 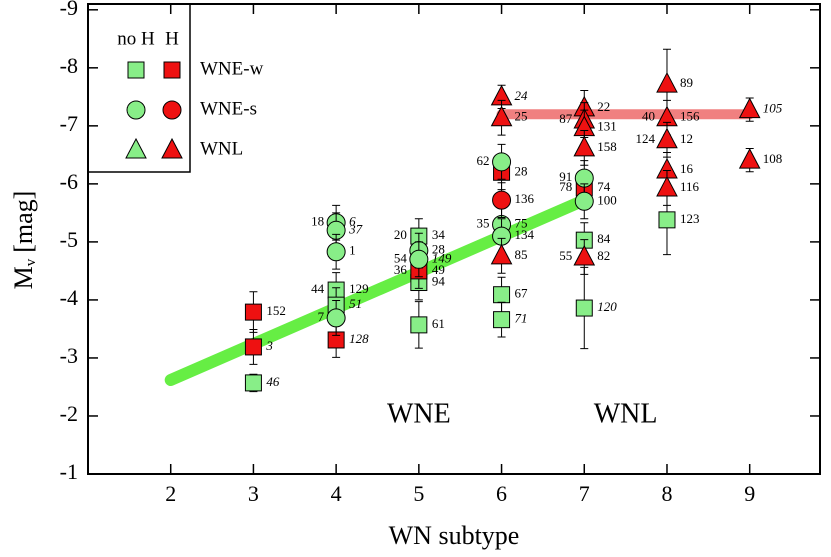 I want to click on point-label: 134, so click(x=525, y=234).